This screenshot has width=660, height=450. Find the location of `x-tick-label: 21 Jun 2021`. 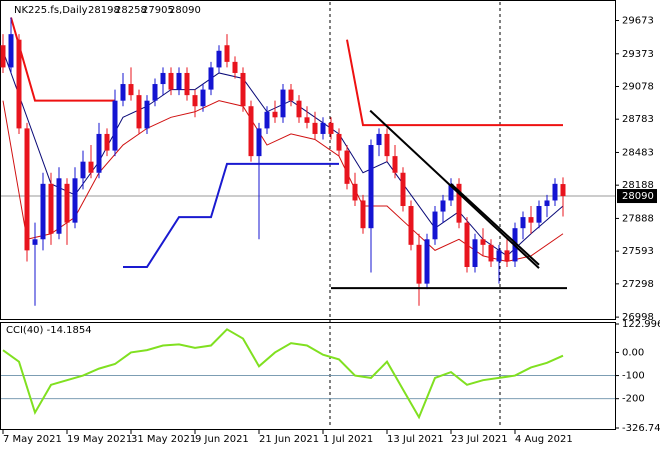

x-tick-label: 21 Jun 2021 is located at coordinates (289, 439).